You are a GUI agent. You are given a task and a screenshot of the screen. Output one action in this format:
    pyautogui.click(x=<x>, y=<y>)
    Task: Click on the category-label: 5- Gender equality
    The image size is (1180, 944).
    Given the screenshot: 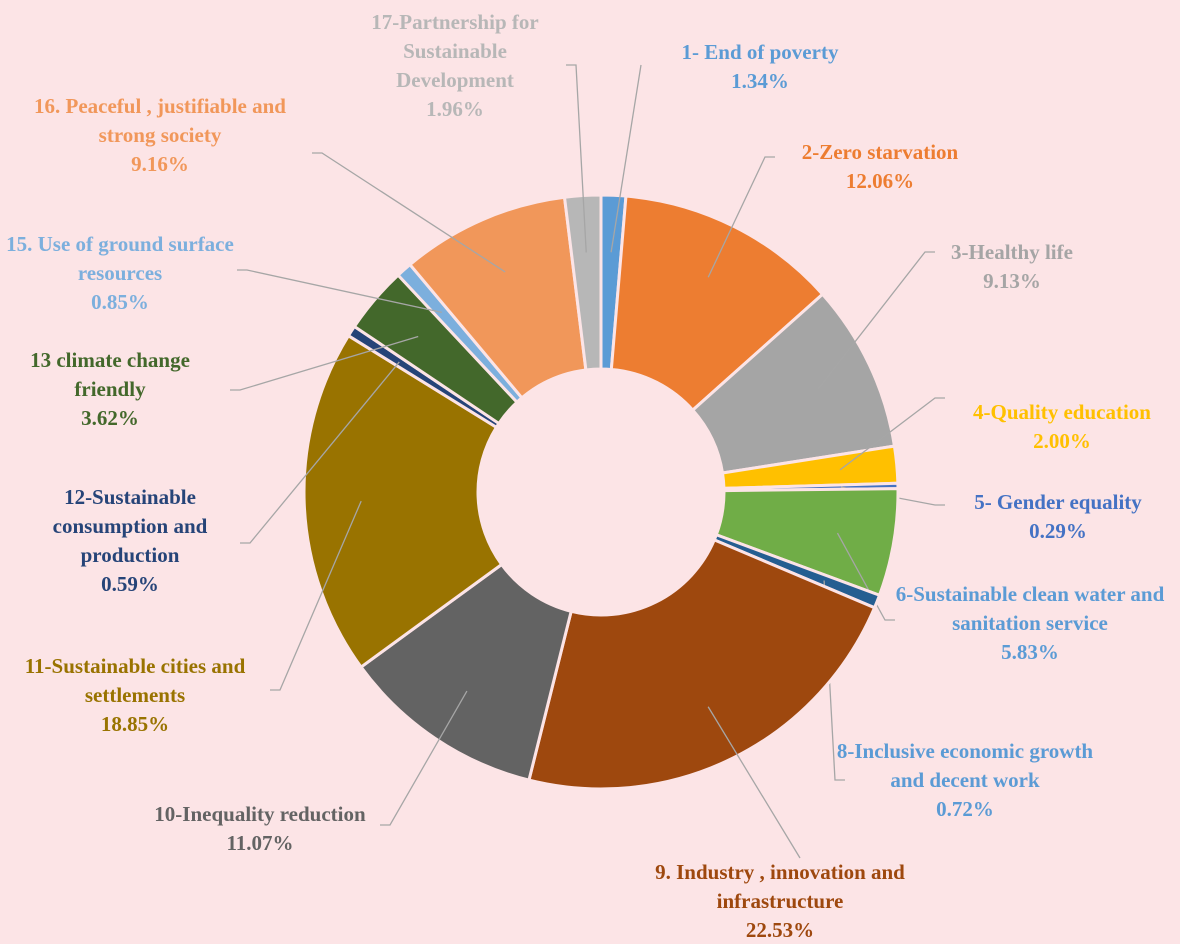 What is the action you would take?
    pyautogui.click(x=1058, y=502)
    